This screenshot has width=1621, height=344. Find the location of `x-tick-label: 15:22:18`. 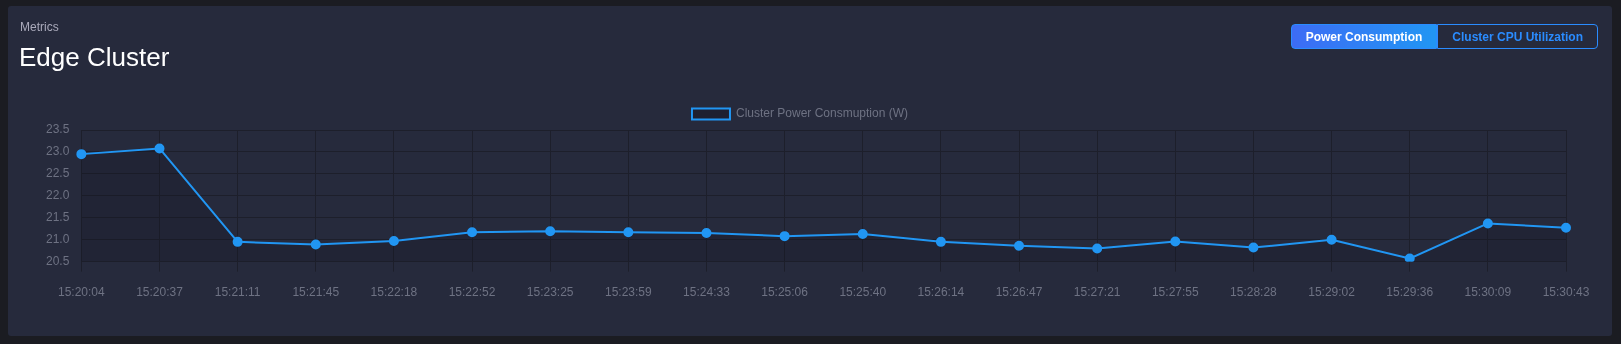

x-tick-label: 15:22:18 is located at coordinates (394, 292).